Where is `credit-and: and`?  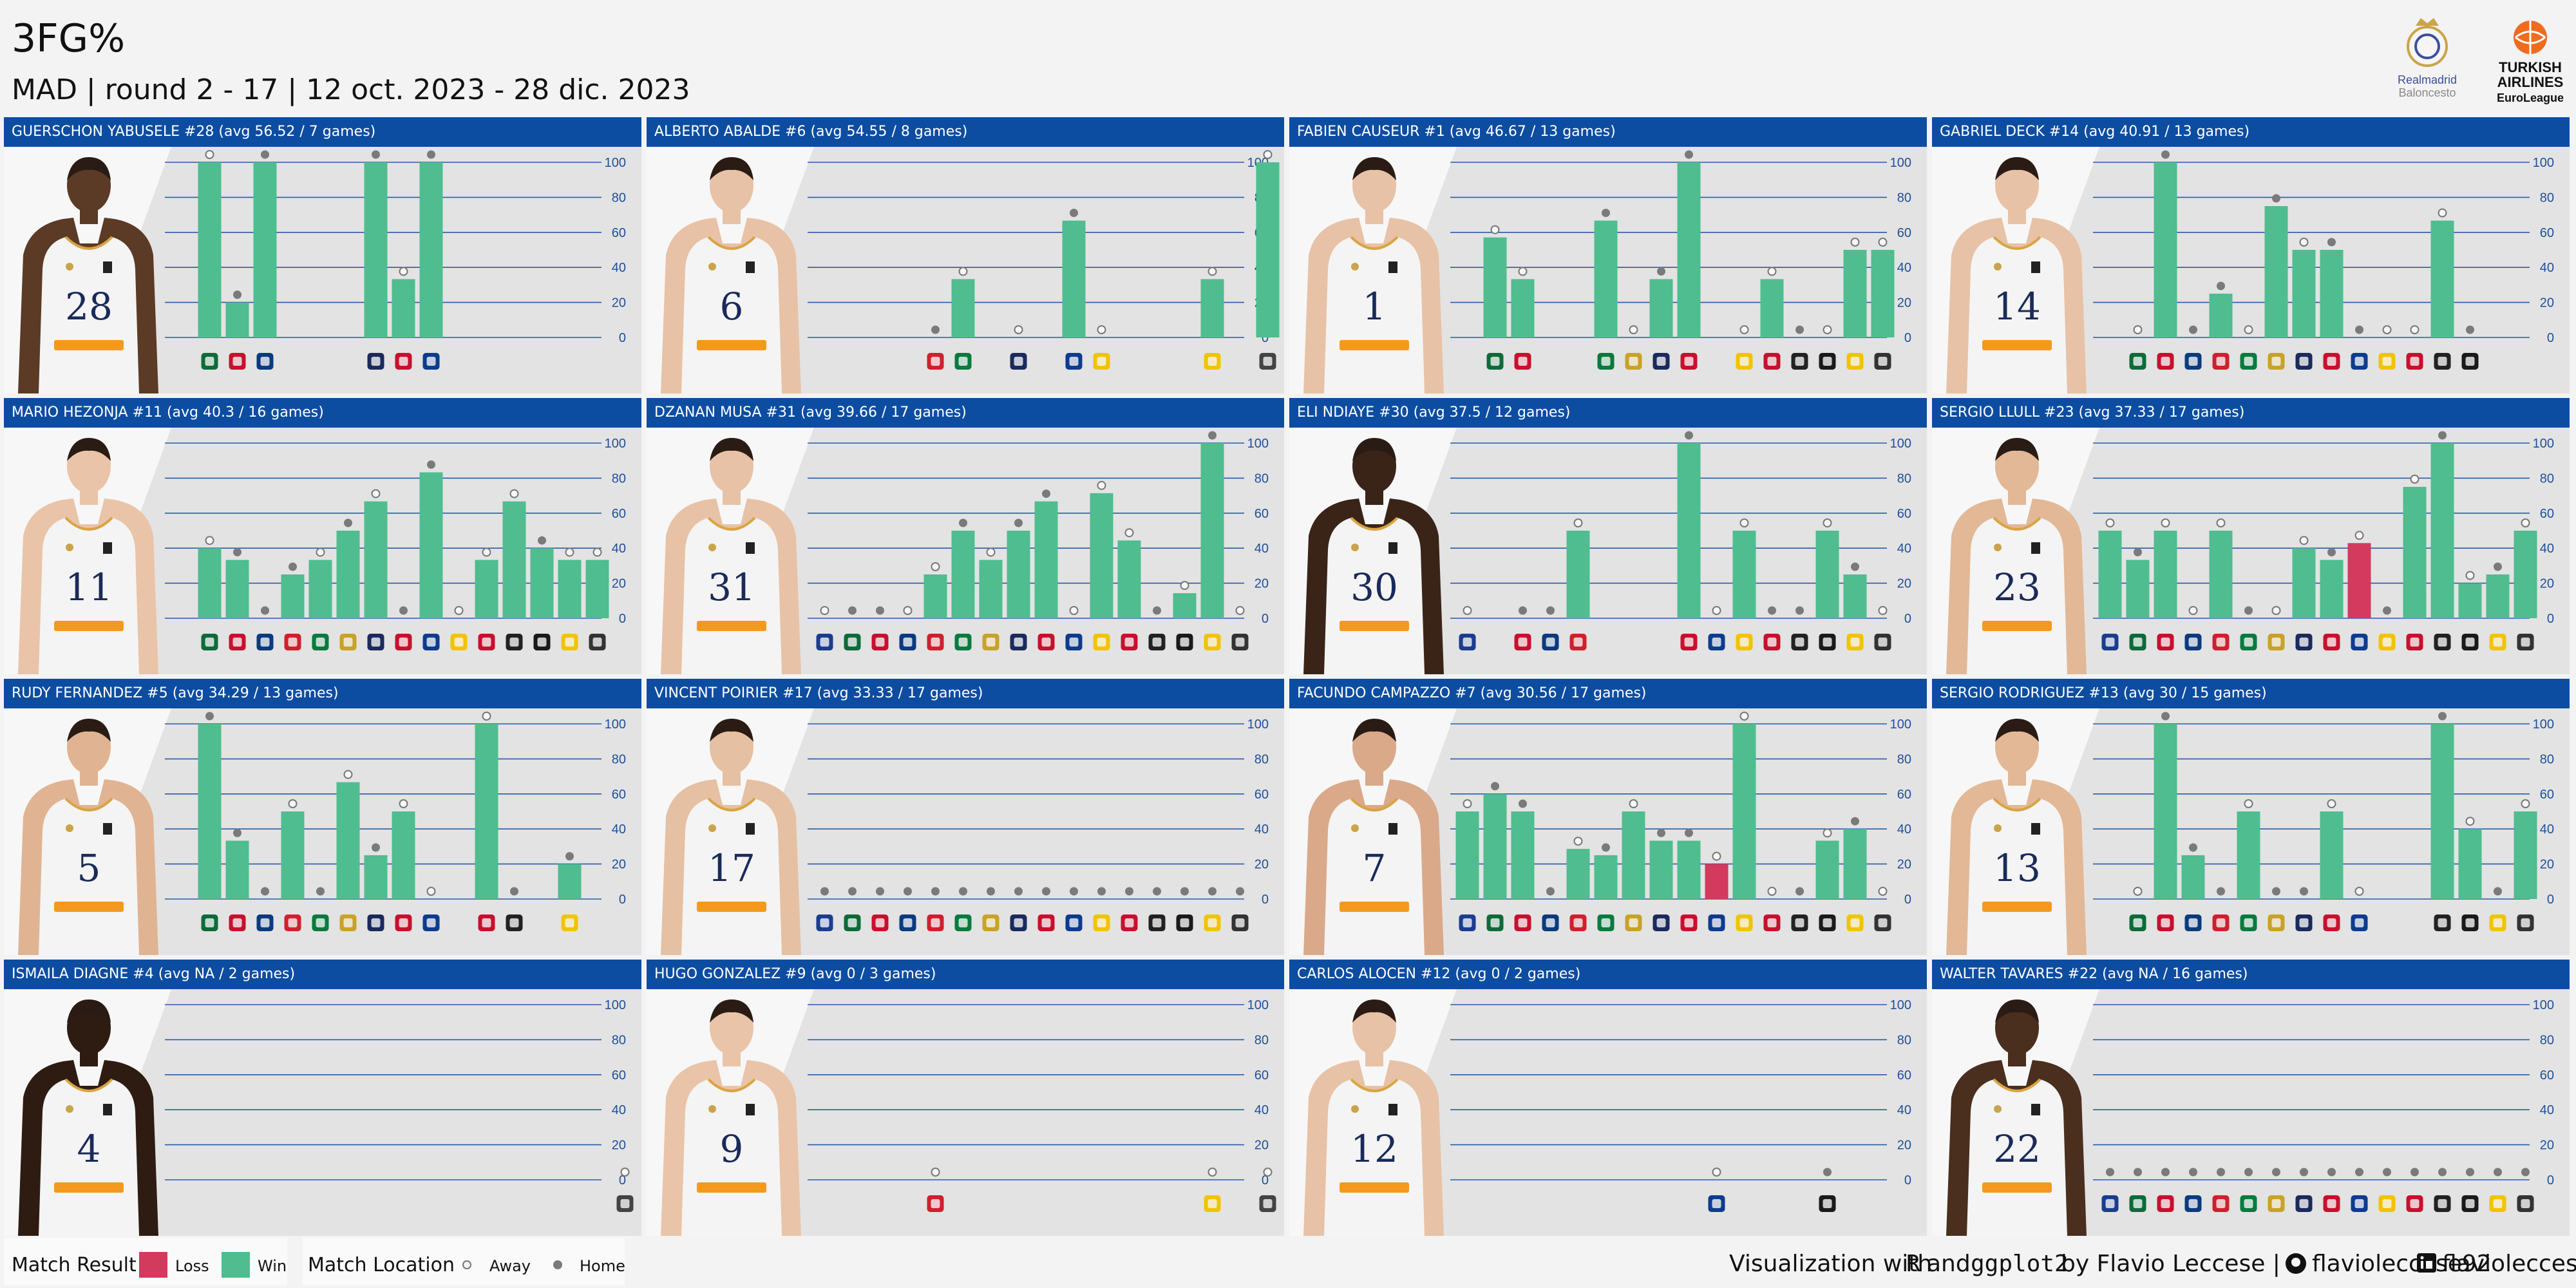 credit-and: and is located at coordinates (1949, 1264).